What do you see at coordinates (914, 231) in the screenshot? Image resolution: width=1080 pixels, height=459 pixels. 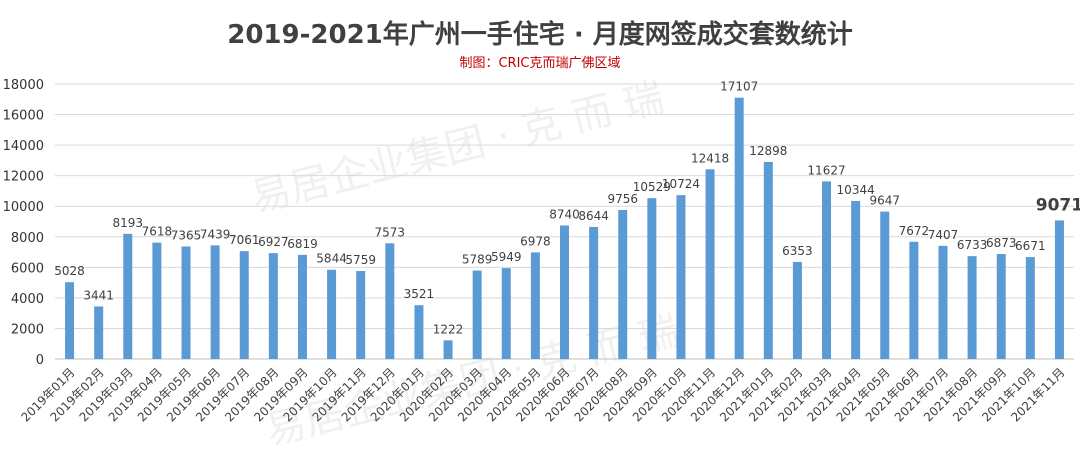 I see `data-label: 7672` at bounding box center [914, 231].